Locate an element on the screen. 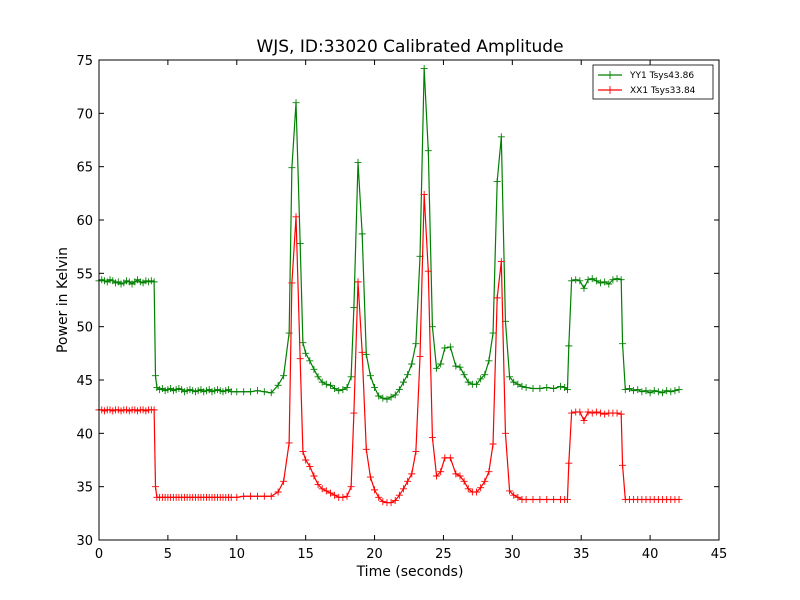 Image resolution: width=800 pixels, height=600 pixels. legend: YY1 Tsys43.86 XX1 Tsys33.84 is located at coordinates (653, 82).